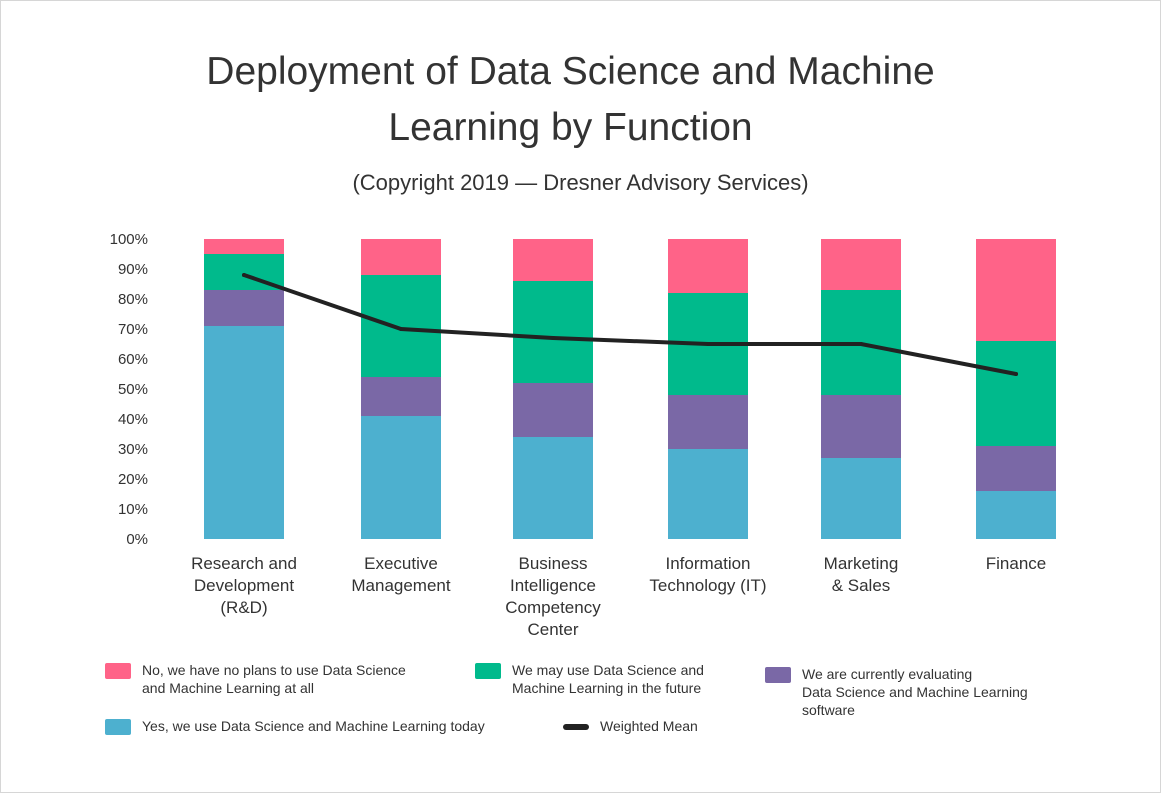 Image resolution: width=1161 pixels, height=793 pixels. I want to click on x-category-label: Information Technology (IT), so click(707, 574).